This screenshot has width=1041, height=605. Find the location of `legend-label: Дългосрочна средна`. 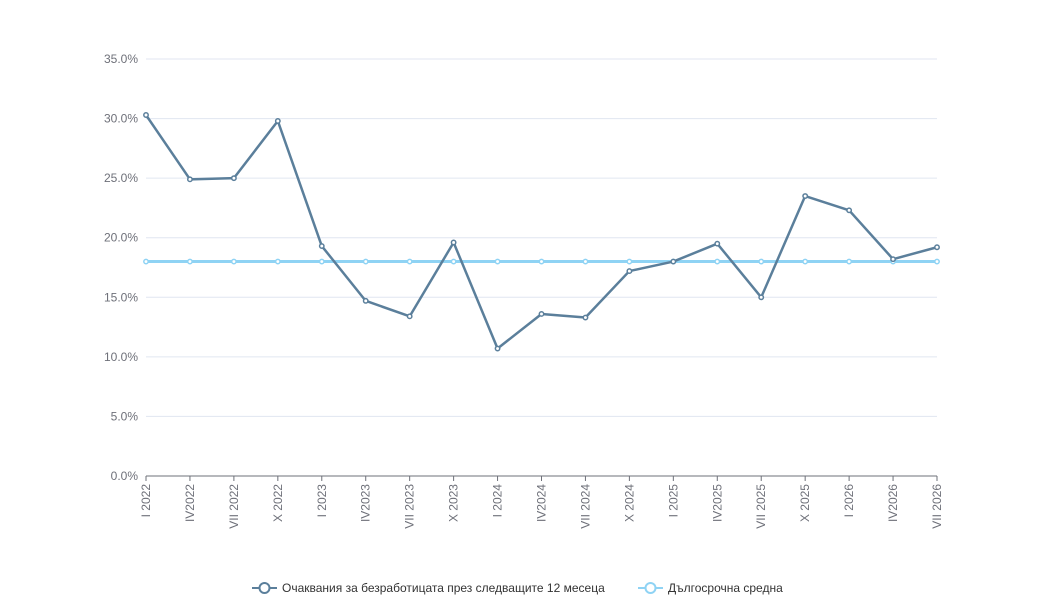

legend-label: Дългосрочна средна is located at coordinates (725, 588).